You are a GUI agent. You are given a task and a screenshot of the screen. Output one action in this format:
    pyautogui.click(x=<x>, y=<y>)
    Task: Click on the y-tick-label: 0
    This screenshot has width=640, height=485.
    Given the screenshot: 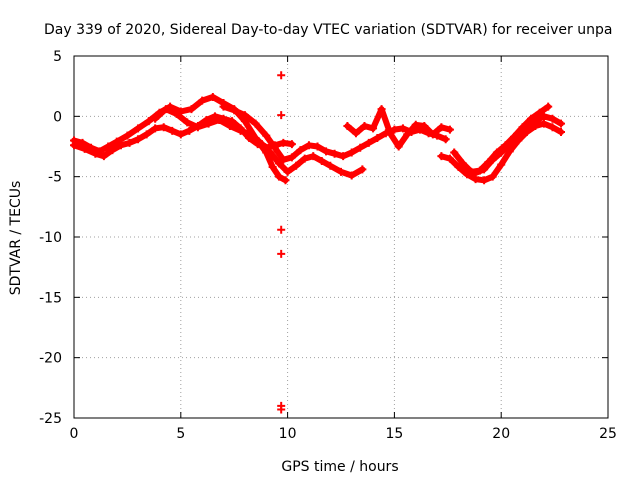 What is the action you would take?
    pyautogui.click(x=57, y=117)
    